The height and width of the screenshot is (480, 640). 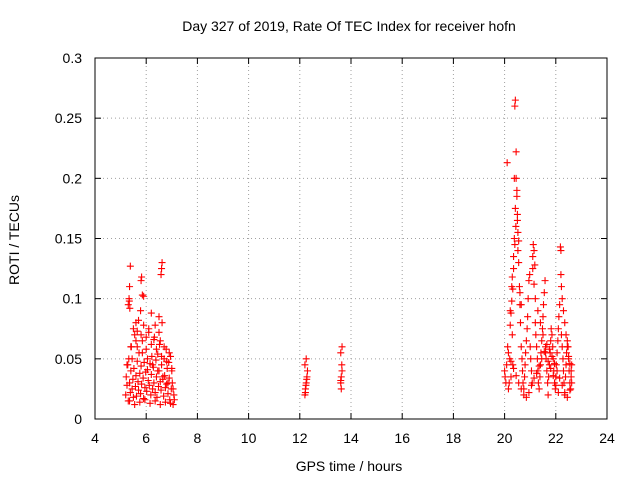 What do you see at coordinates (198, 438) in the screenshot?
I see `x-tick-label: 8` at bounding box center [198, 438].